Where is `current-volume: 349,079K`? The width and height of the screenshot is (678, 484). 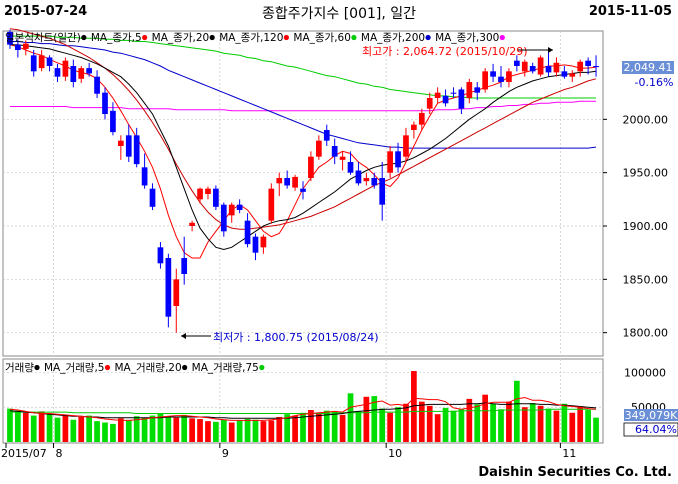 current-volume: 349,079K is located at coordinates (651, 415).